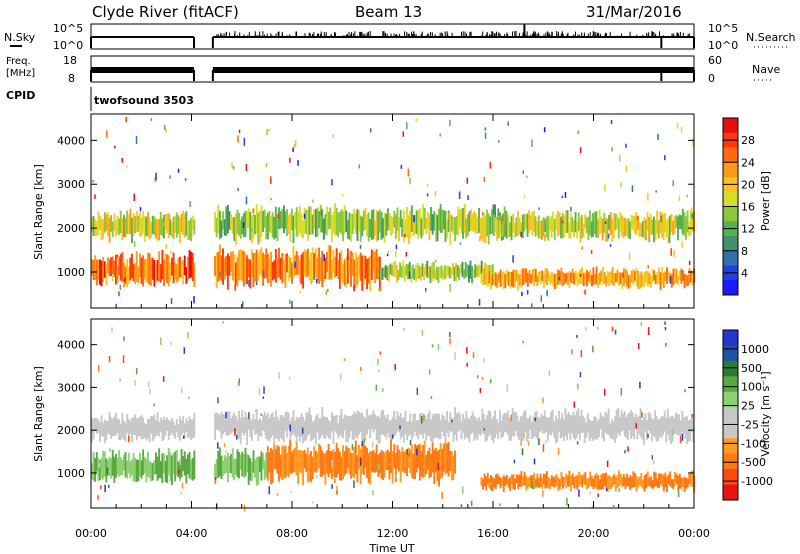 The width and height of the screenshot is (800, 554). What do you see at coordinates (144, 100) in the screenshot?
I see `cpid-value: twofsound 3503` at bounding box center [144, 100].